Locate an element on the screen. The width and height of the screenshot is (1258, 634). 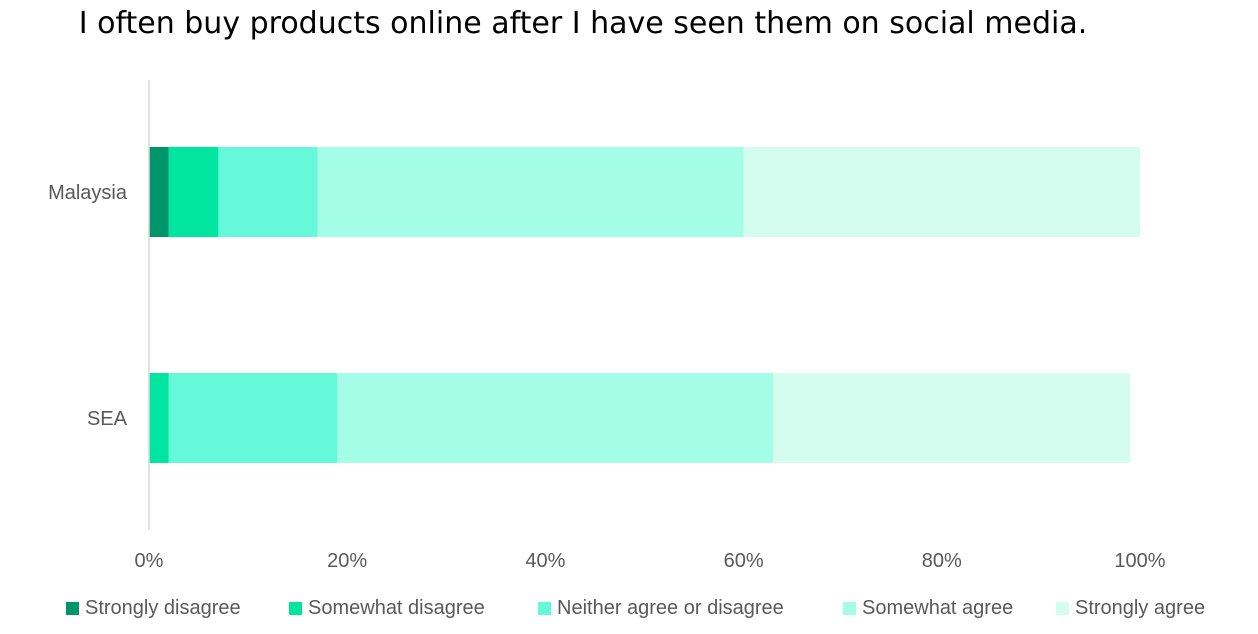
bar-sea-somewhat-disagree is located at coordinates (159, 418).